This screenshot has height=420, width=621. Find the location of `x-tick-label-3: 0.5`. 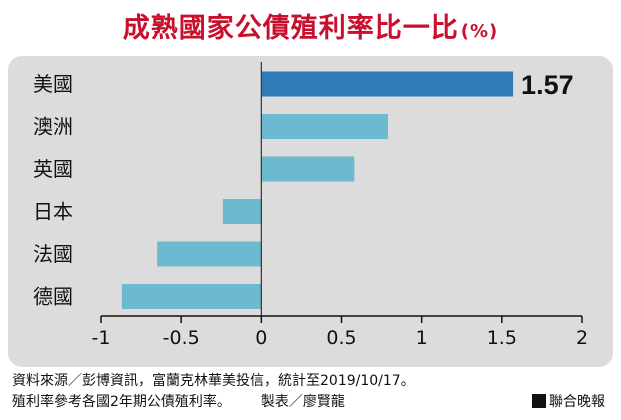

x-tick-label-3: 0.5 is located at coordinates (341, 338).